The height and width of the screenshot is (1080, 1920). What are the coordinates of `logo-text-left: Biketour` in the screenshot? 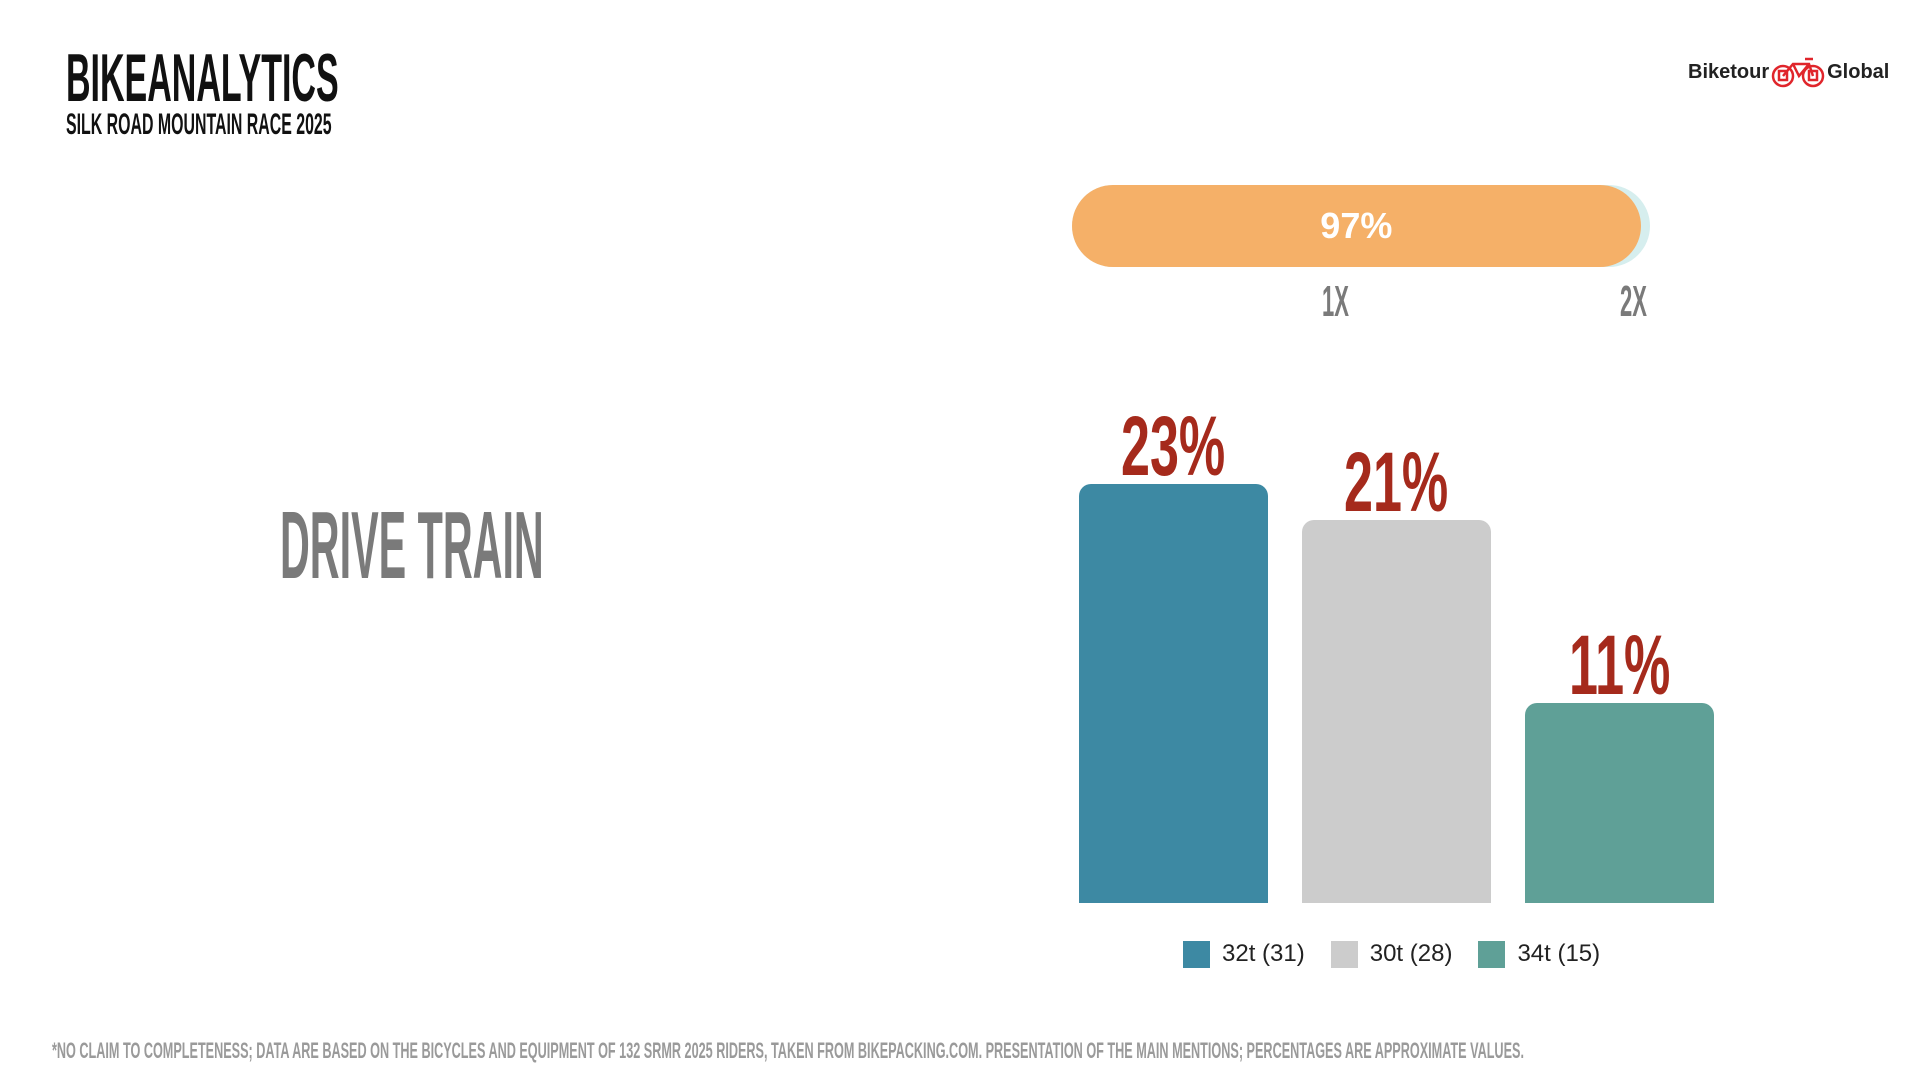 It's located at (1729, 71).